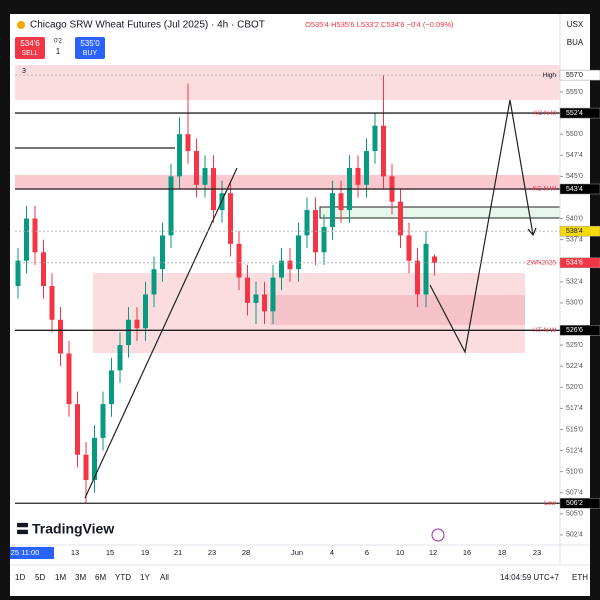  Describe the element at coordinates (574, 239) in the screenshot. I see `y-tick-label: 537'4` at that location.